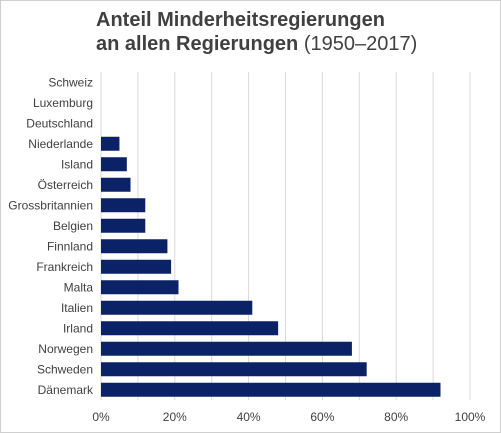 This screenshot has width=501, height=433. Describe the element at coordinates (60, 144) in the screenshot. I see `category-label: Niederlande` at that location.